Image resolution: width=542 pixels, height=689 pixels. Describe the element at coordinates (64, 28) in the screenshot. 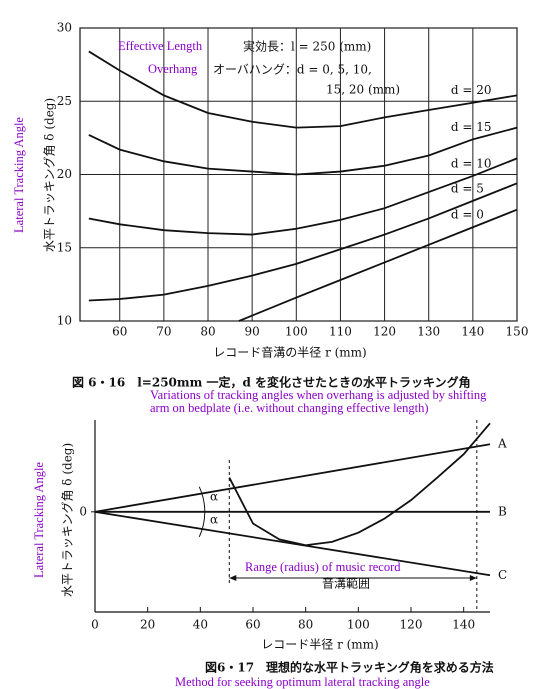

I see `y-tick-label: 30` at that location.